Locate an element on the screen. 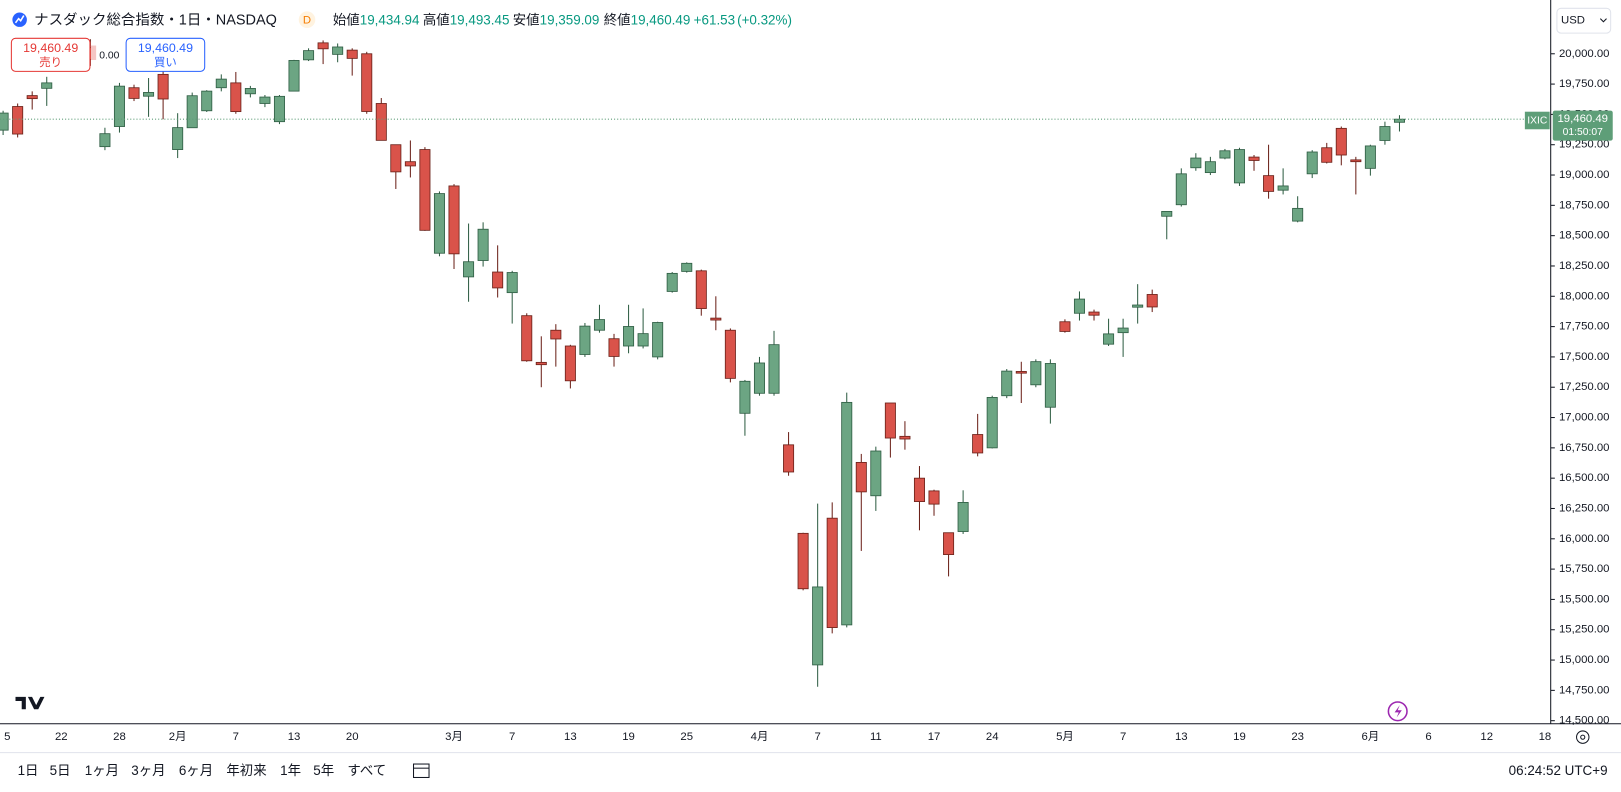  event-icon-bolt is located at coordinates (1398, 711).